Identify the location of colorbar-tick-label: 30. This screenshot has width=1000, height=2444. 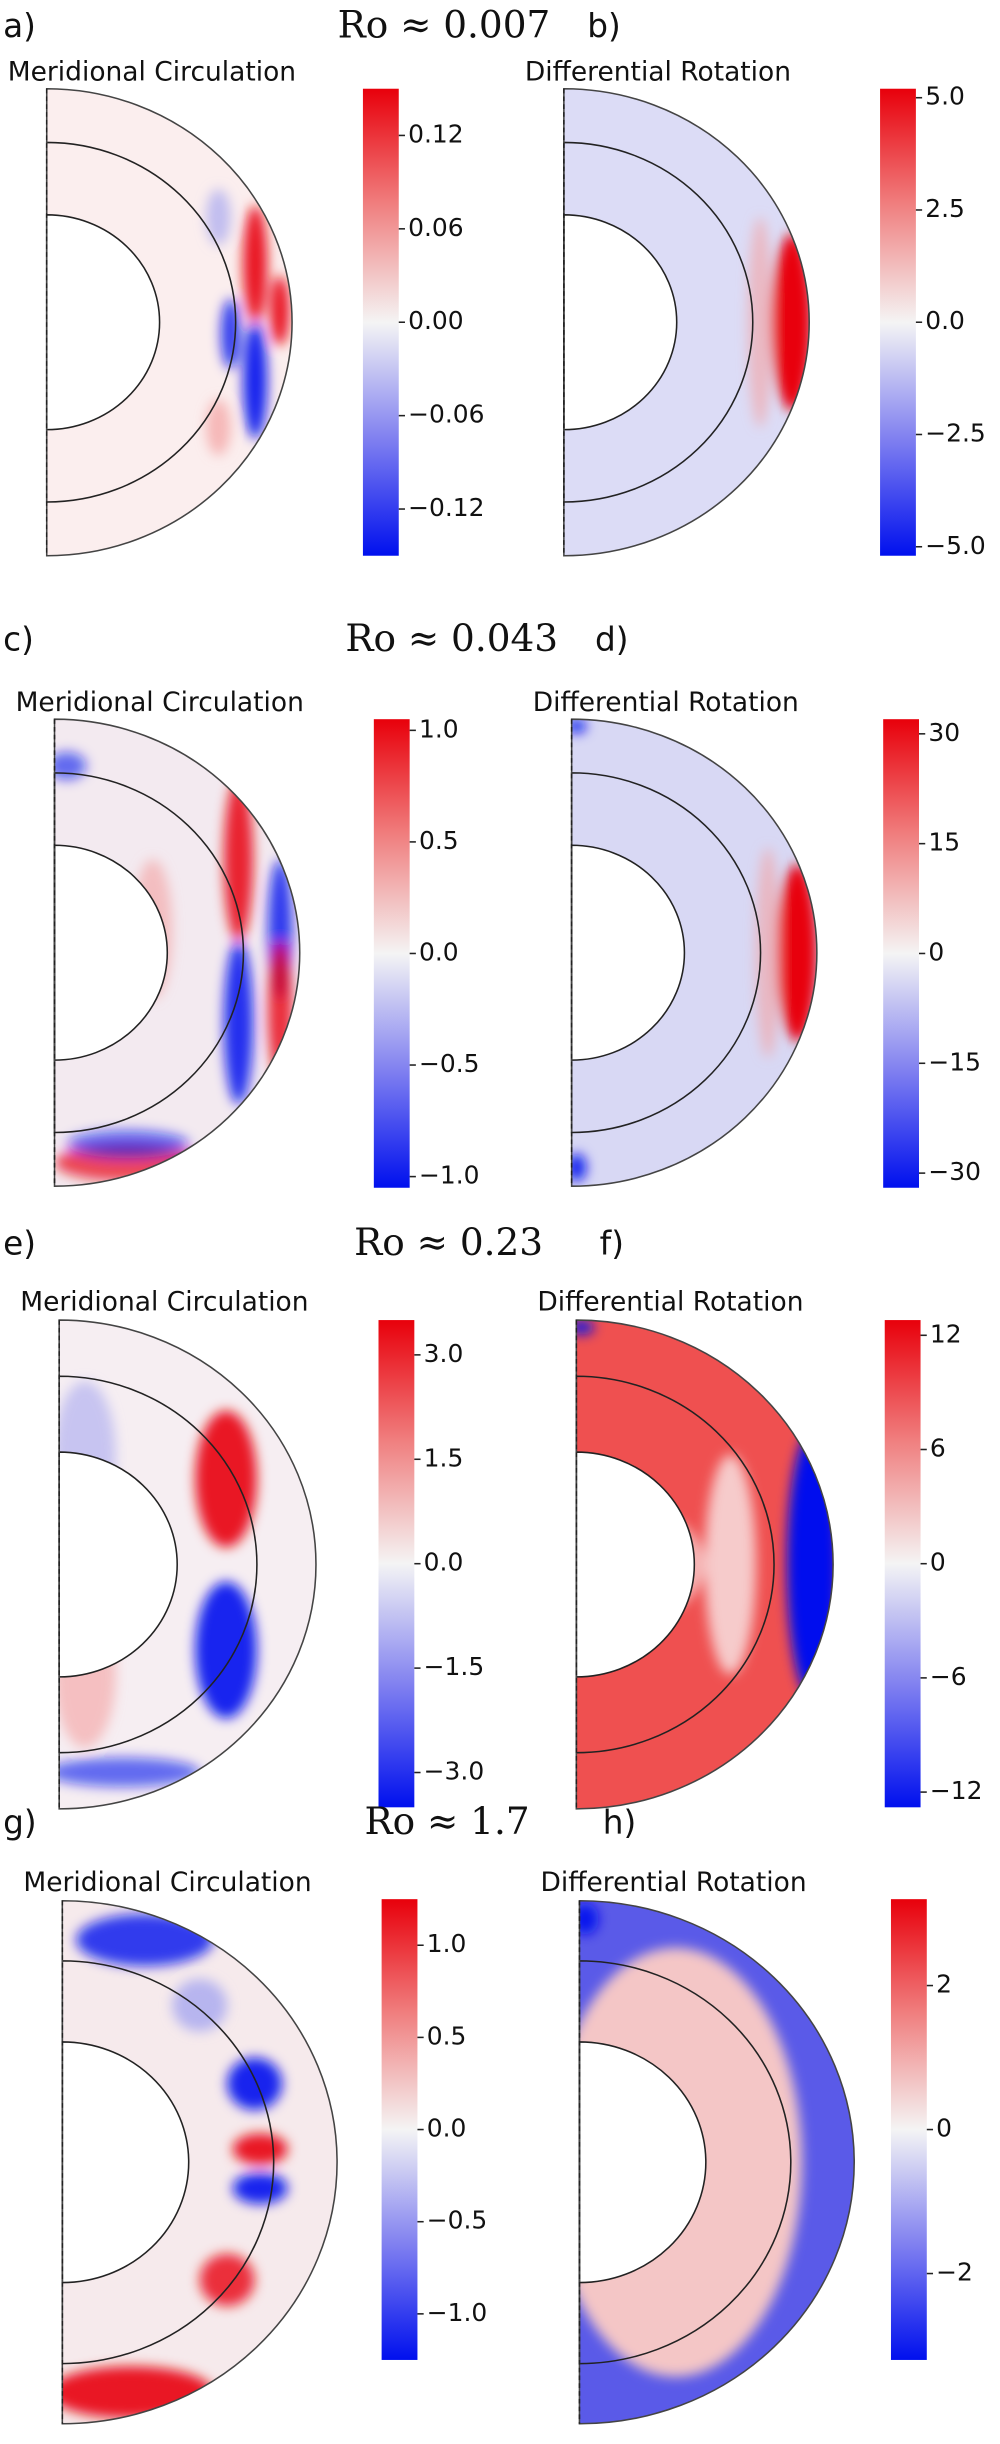
(944, 732).